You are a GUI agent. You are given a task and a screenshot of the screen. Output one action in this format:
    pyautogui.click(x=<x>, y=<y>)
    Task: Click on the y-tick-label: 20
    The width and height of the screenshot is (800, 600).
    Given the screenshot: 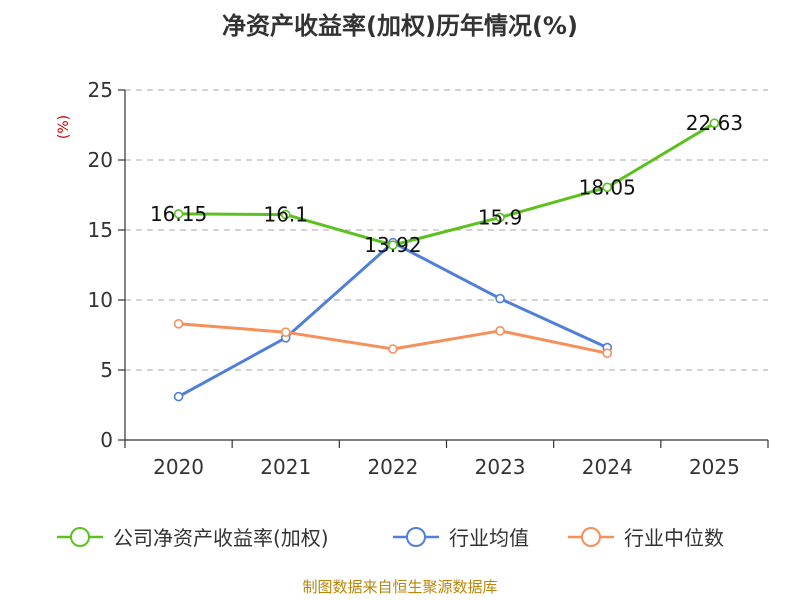 What is the action you would take?
    pyautogui.click(x=100, y=160)
    